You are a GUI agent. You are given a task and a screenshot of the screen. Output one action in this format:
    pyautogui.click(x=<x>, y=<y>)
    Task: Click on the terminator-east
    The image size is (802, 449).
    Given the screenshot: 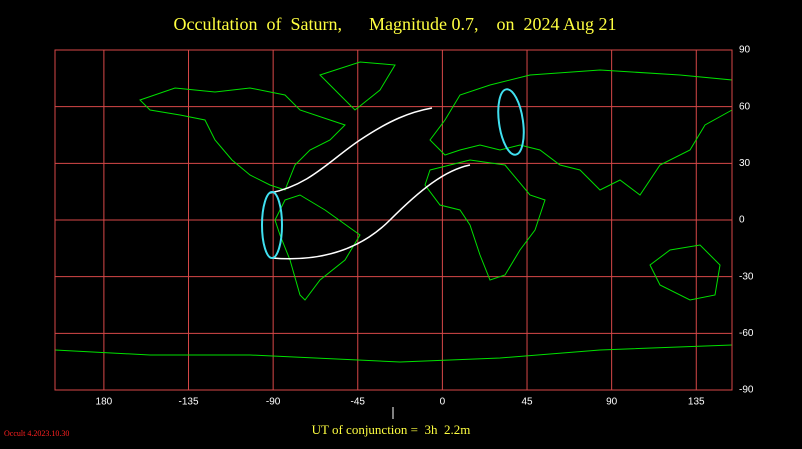 What is the action you would take?
    pyautogui.click(x=511, y=122)
    